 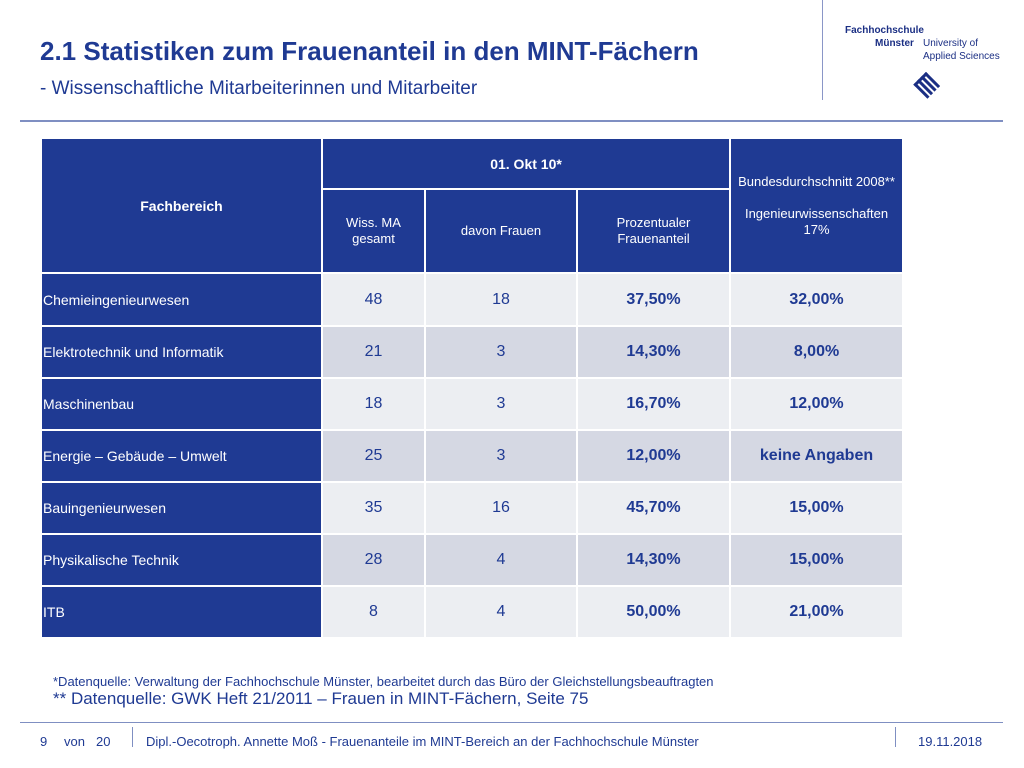 What do you see at coordinates (44, 741) in the screenshot?
I see `footer-page-number: 9` at bounding box center [44, 741].